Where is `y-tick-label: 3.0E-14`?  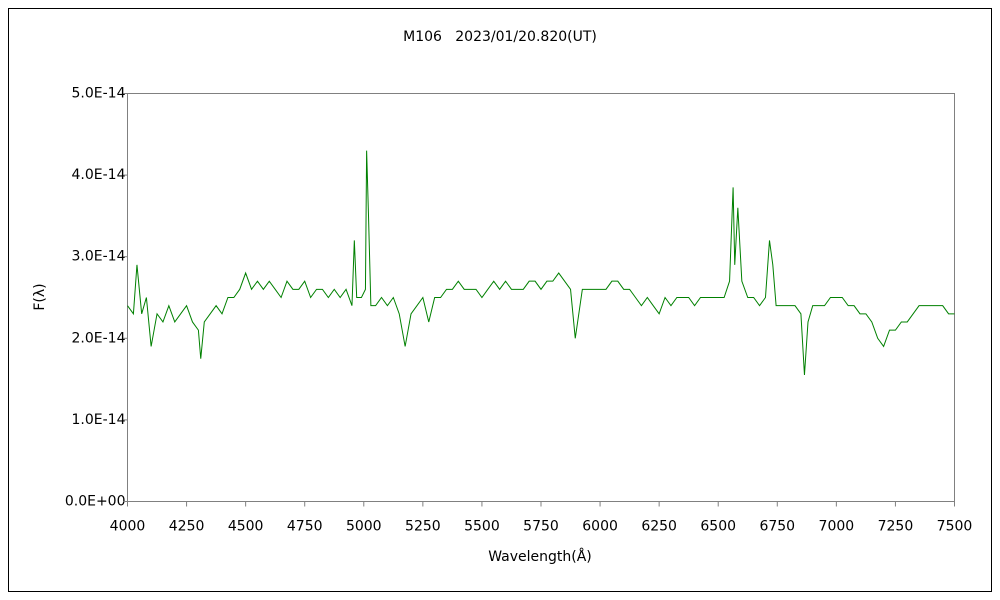 y-tick-label: 3.0E-14 is located at coordinates (99, 257).